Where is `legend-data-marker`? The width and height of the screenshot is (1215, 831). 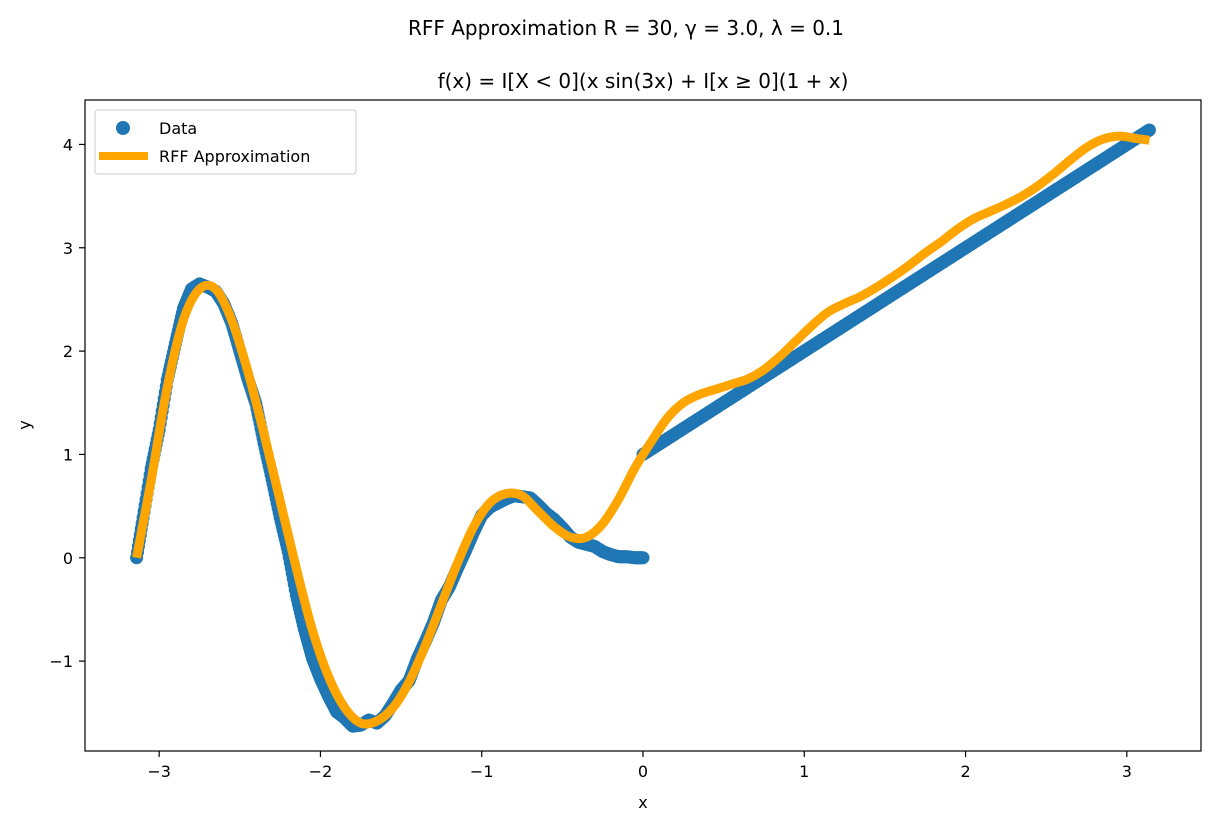 legend-data-marker is located at coordinates (123, 128).